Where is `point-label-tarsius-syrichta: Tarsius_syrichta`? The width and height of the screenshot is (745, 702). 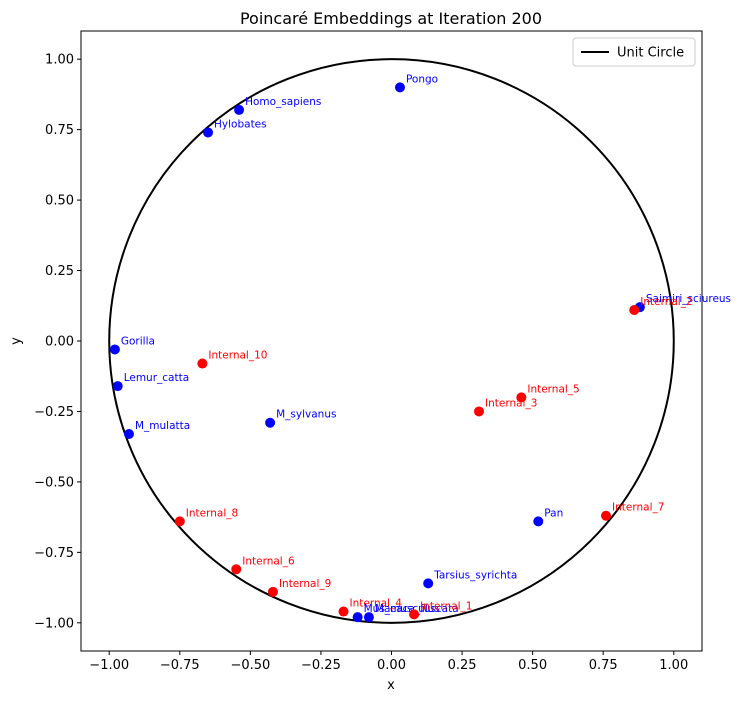 point-label-tarsius-syrichta: Tarsius_syrichta is located at coordinates (475, 575).